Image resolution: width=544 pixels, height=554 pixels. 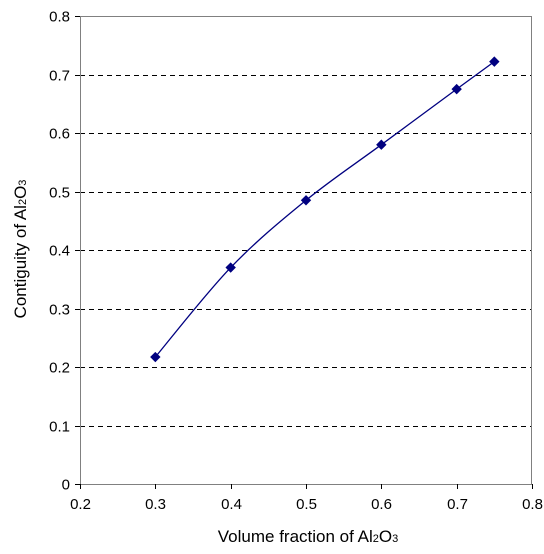 What do you see at coordinates (385, 536) in the screenshot?
I see `x-axis-title-mid: O` at bounding box center [385, 536].